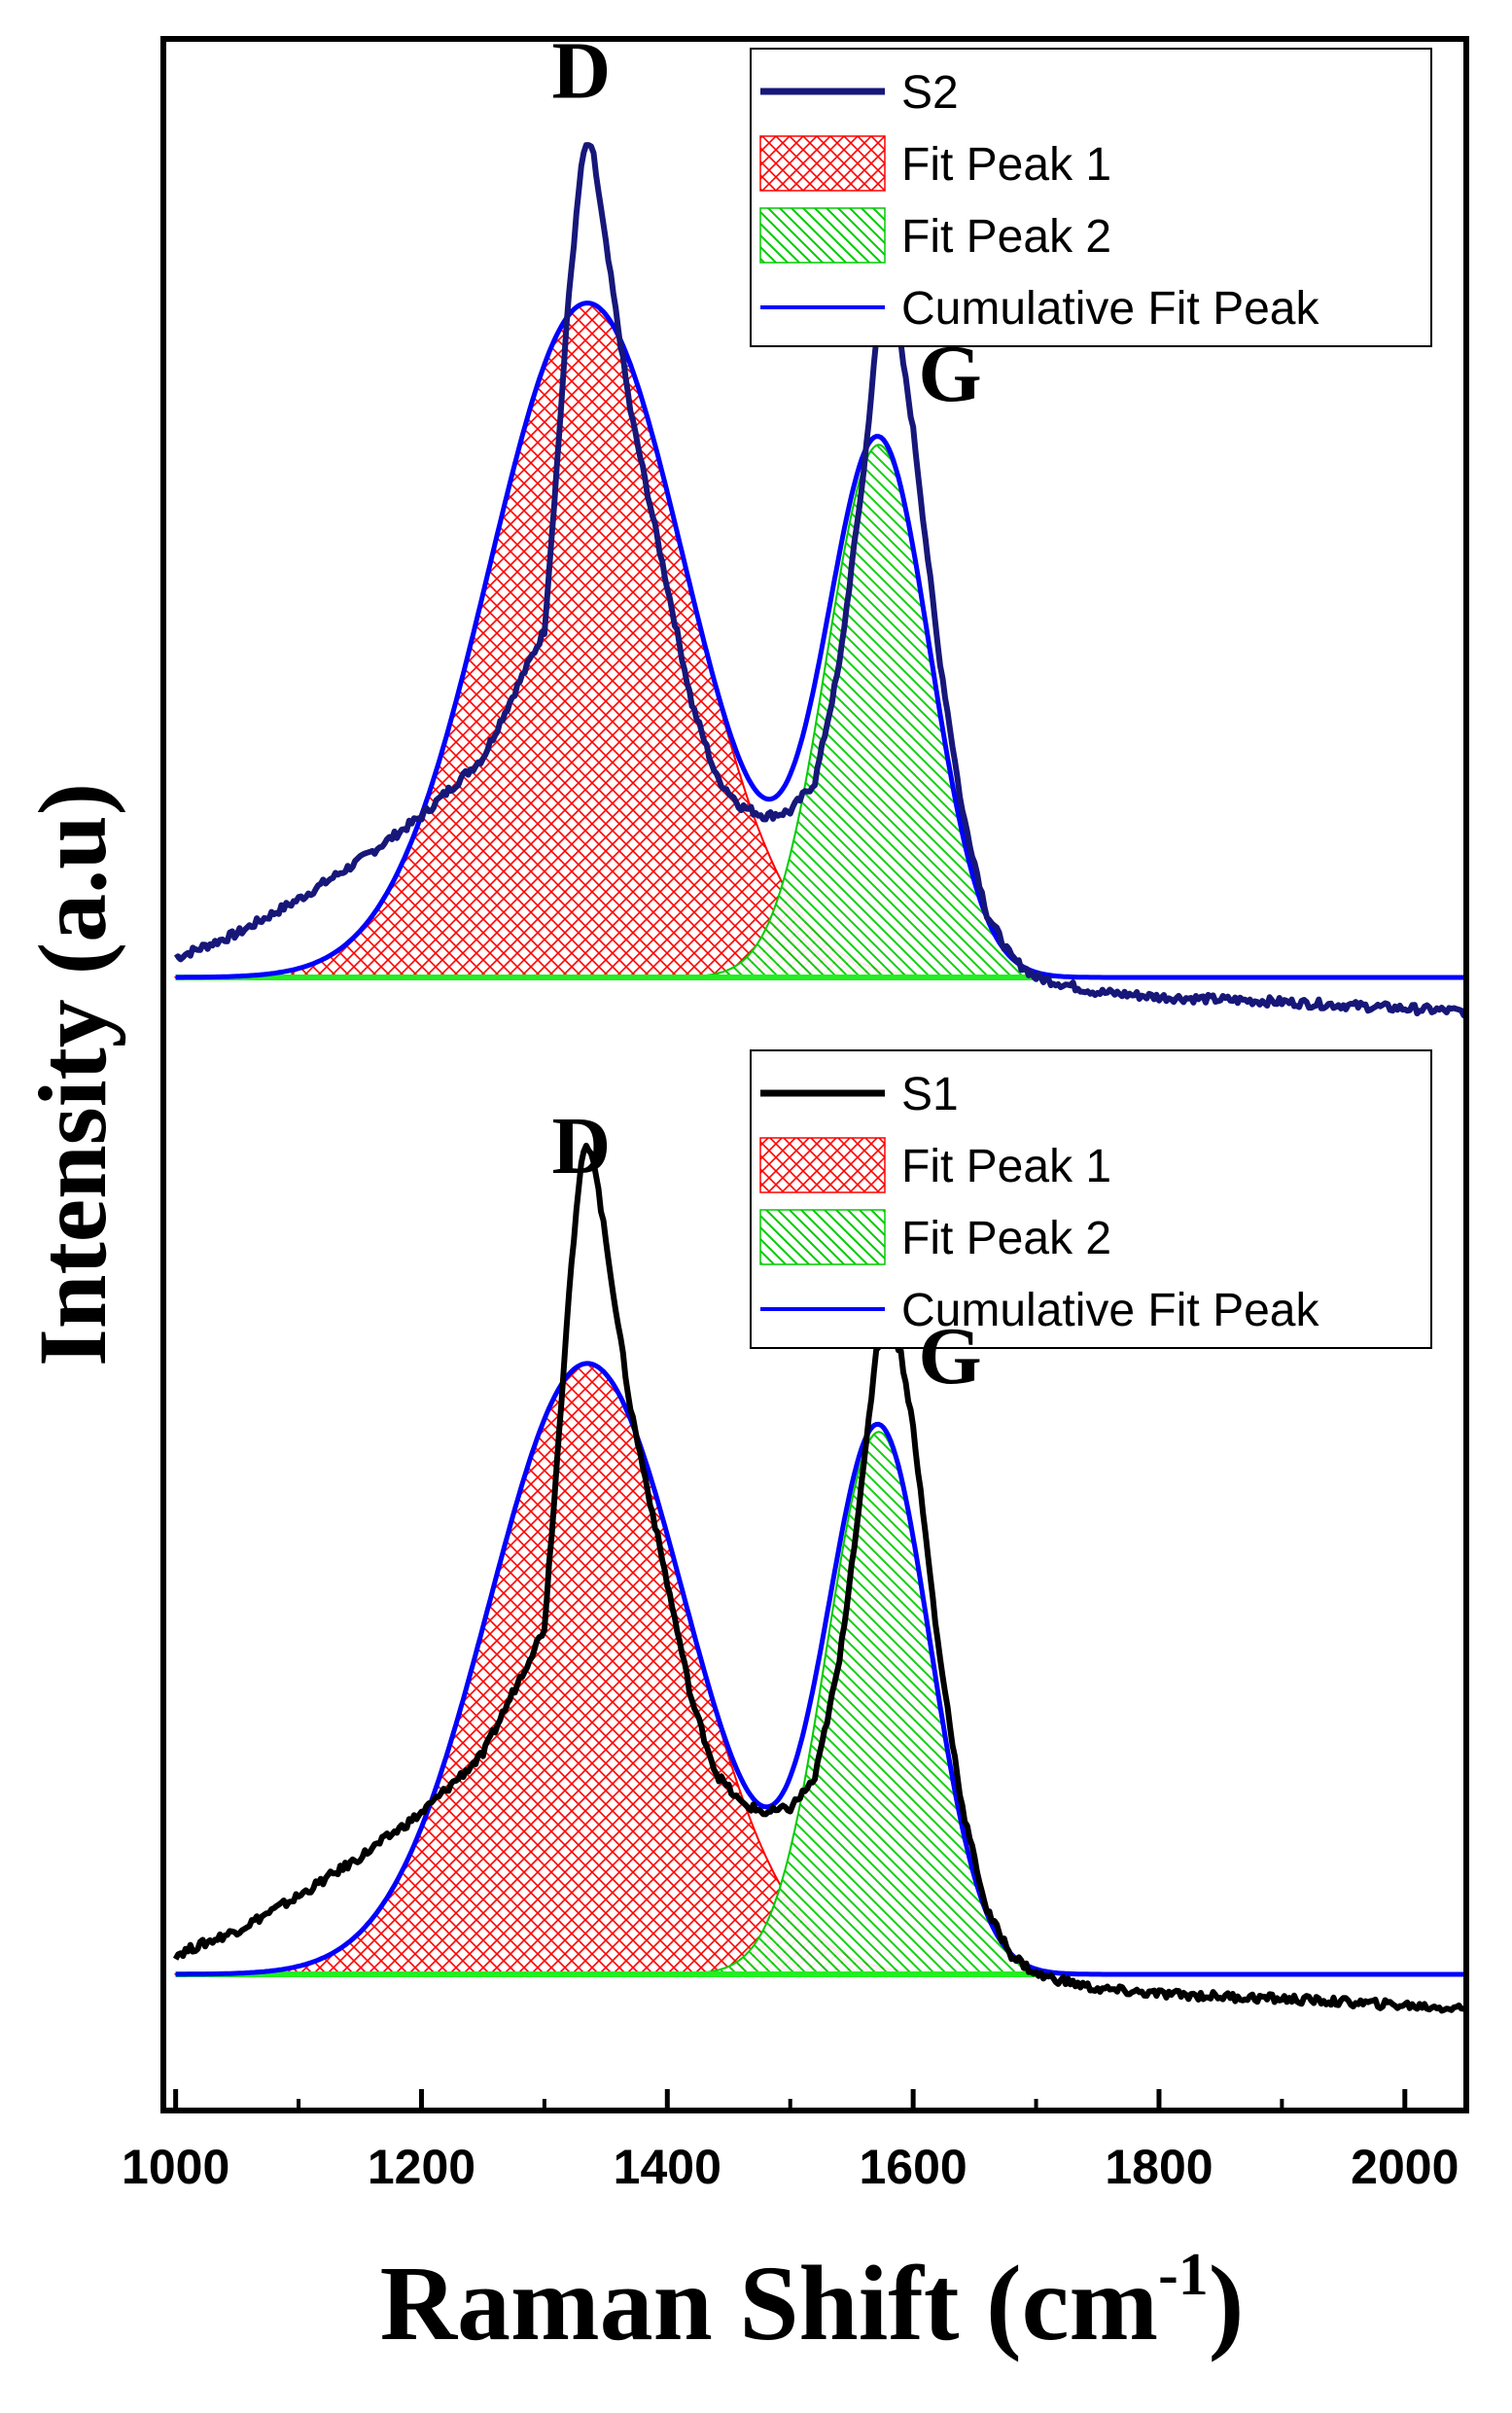 The height and width of the screenshot is (2413, 1512). I want to click on legend-label: S2, so click(930, 93).